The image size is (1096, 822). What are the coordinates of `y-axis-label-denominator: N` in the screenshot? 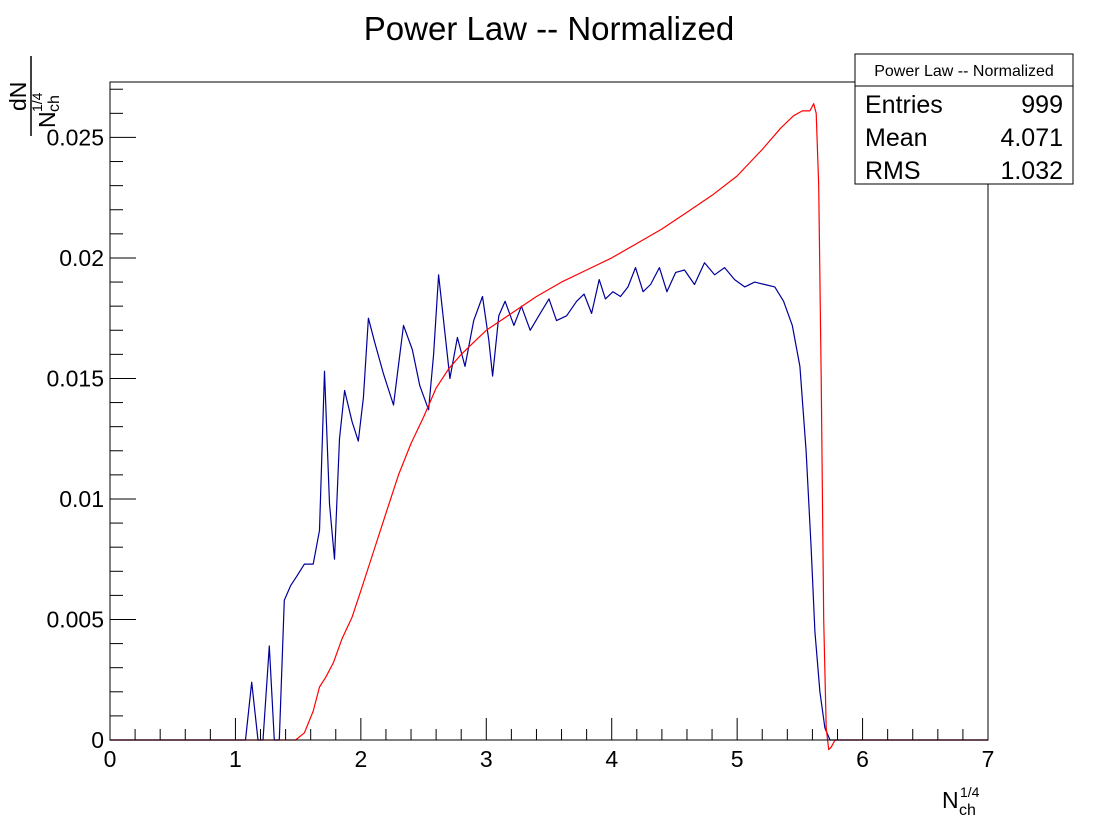 It's located at (47, 119).